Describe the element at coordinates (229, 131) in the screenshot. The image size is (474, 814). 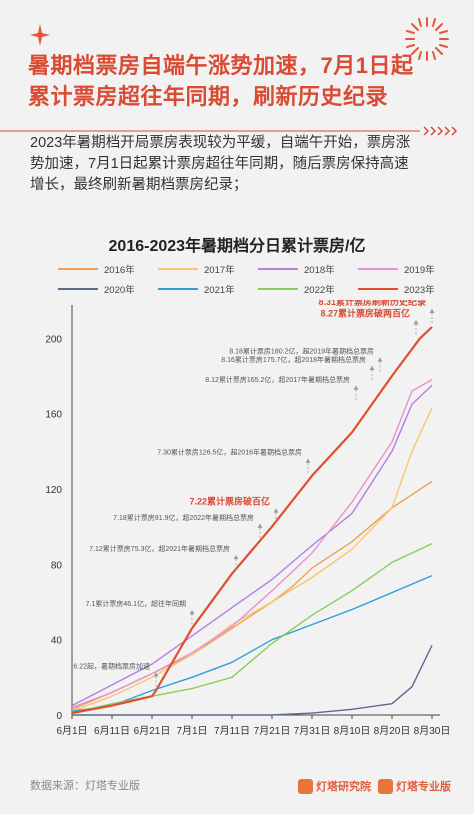
I see `title-divider` at that location.